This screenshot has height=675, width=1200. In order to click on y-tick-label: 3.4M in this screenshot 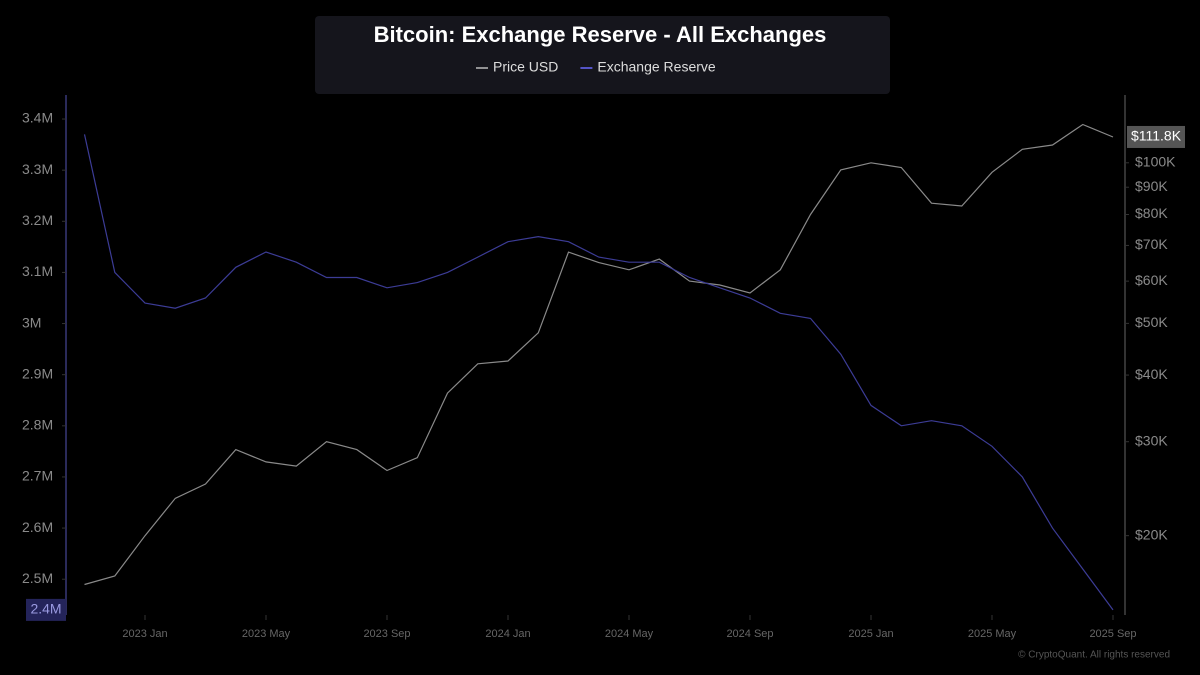, I will do `click(37, 118)`.